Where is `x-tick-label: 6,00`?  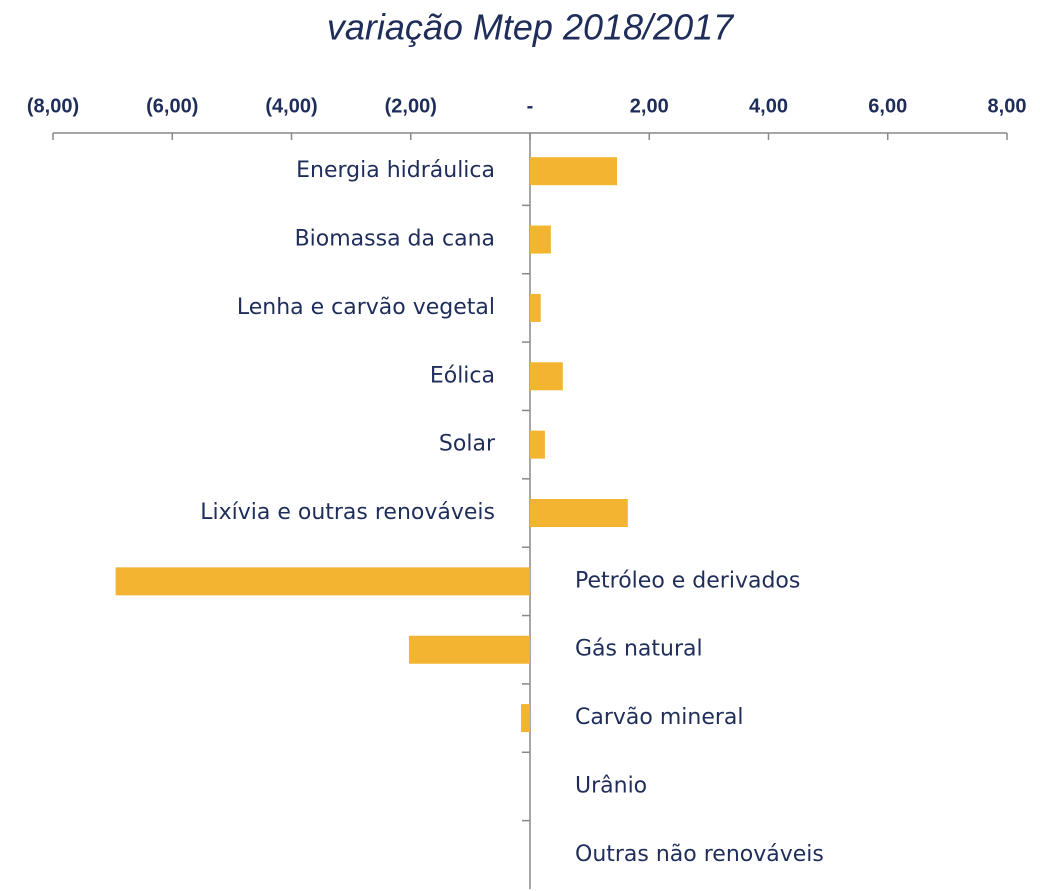
x-tick-label: 6,00 is located at coordinates (887, 106).